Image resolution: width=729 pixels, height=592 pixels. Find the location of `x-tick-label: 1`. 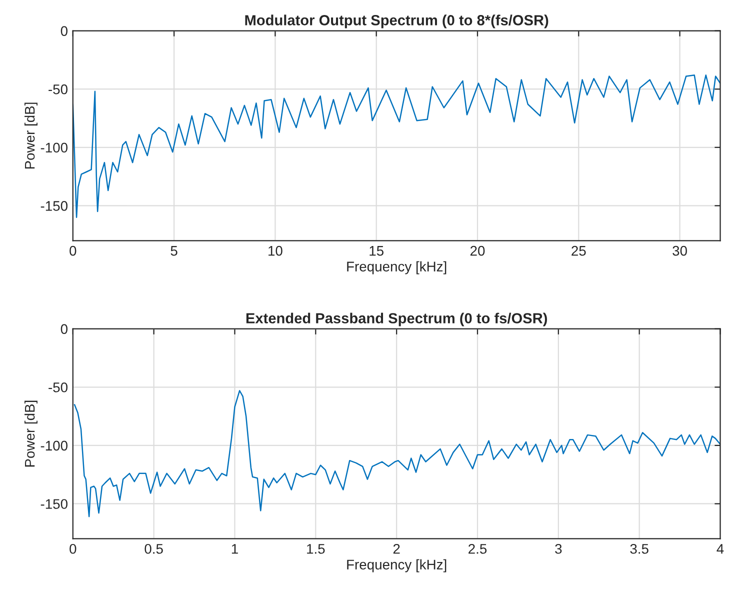

x-tick-label: 1 is located at coordinates (235, 549).